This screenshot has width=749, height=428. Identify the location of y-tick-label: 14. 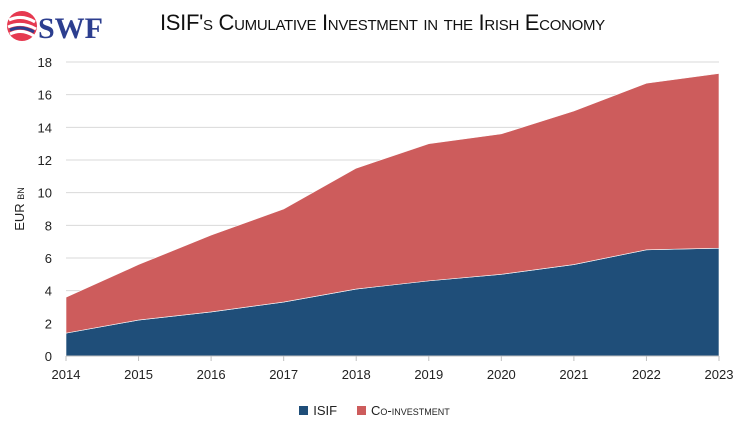
(45, 127).